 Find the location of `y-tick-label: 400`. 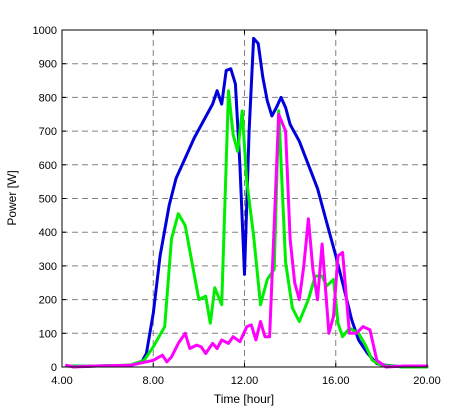

y-tick-label: 400 is located at coordinates (48, 233).